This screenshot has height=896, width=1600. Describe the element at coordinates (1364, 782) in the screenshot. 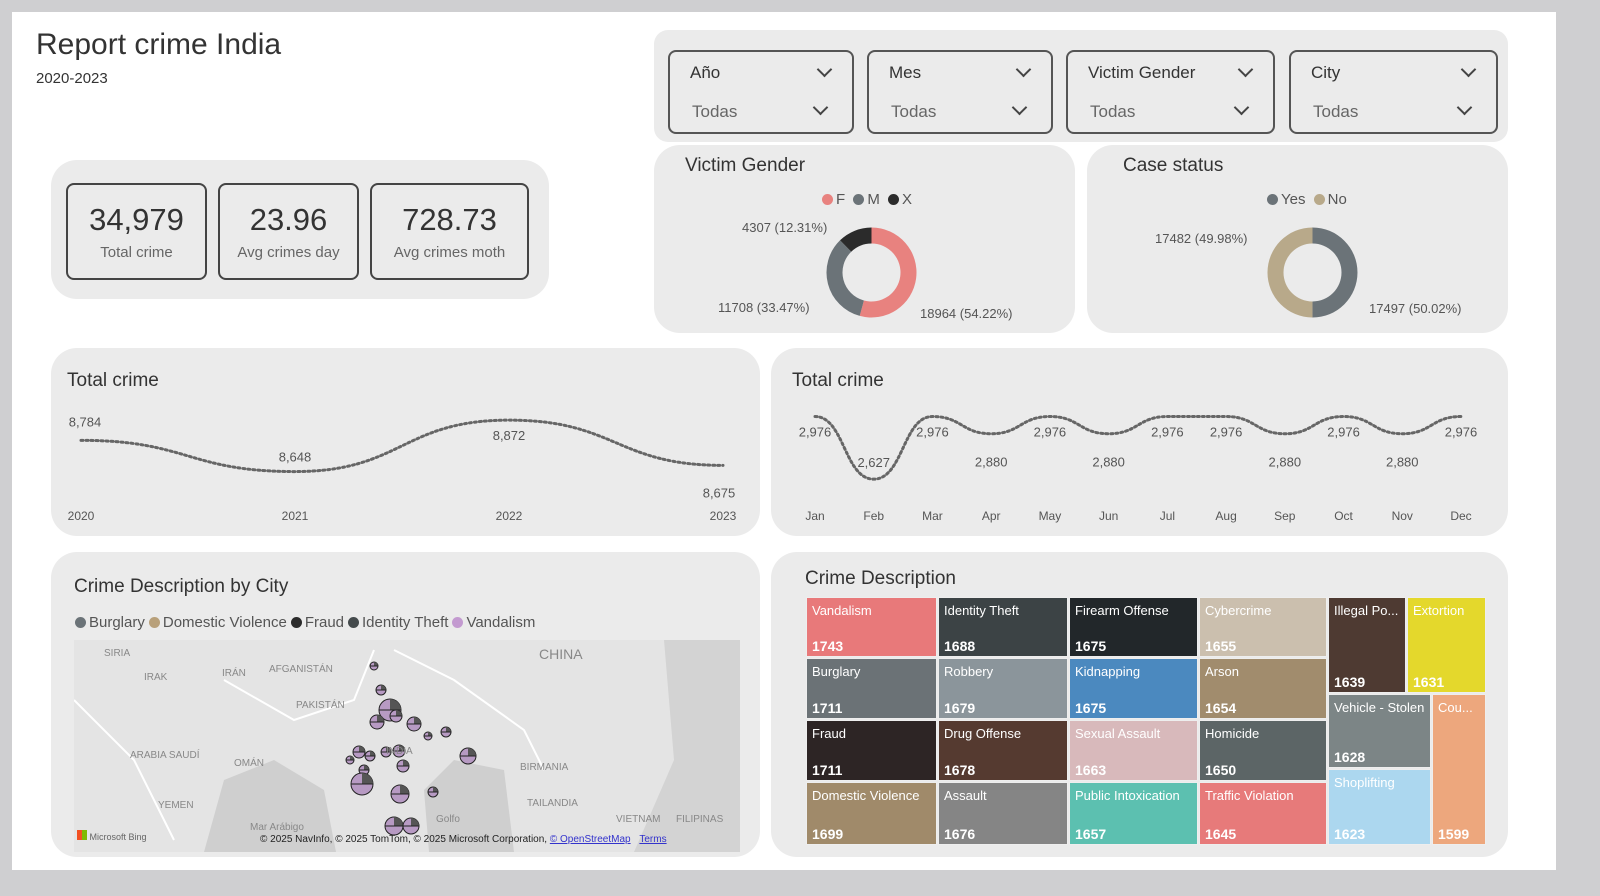

I see `tile-label: Shoplifting` at that location.